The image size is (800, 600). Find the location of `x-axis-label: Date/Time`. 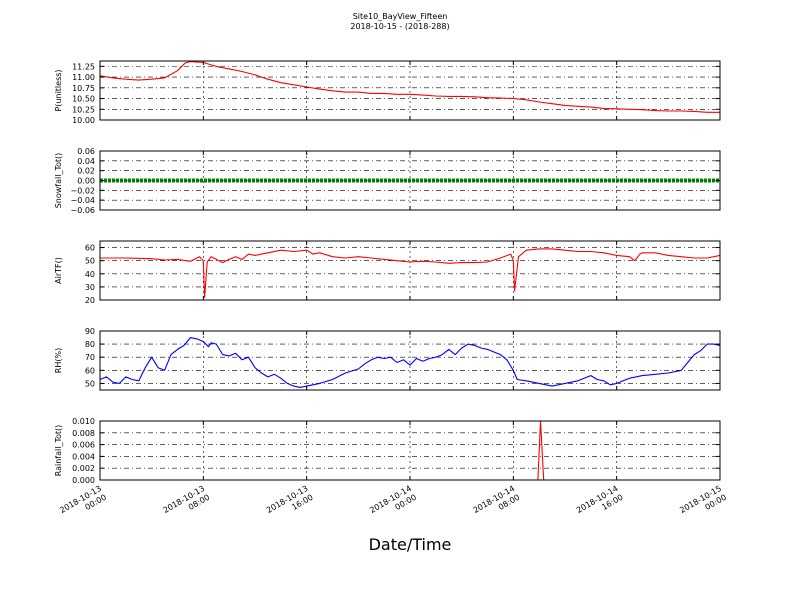

x-axis-label: Date/Time is located at coordinates (410, 544).